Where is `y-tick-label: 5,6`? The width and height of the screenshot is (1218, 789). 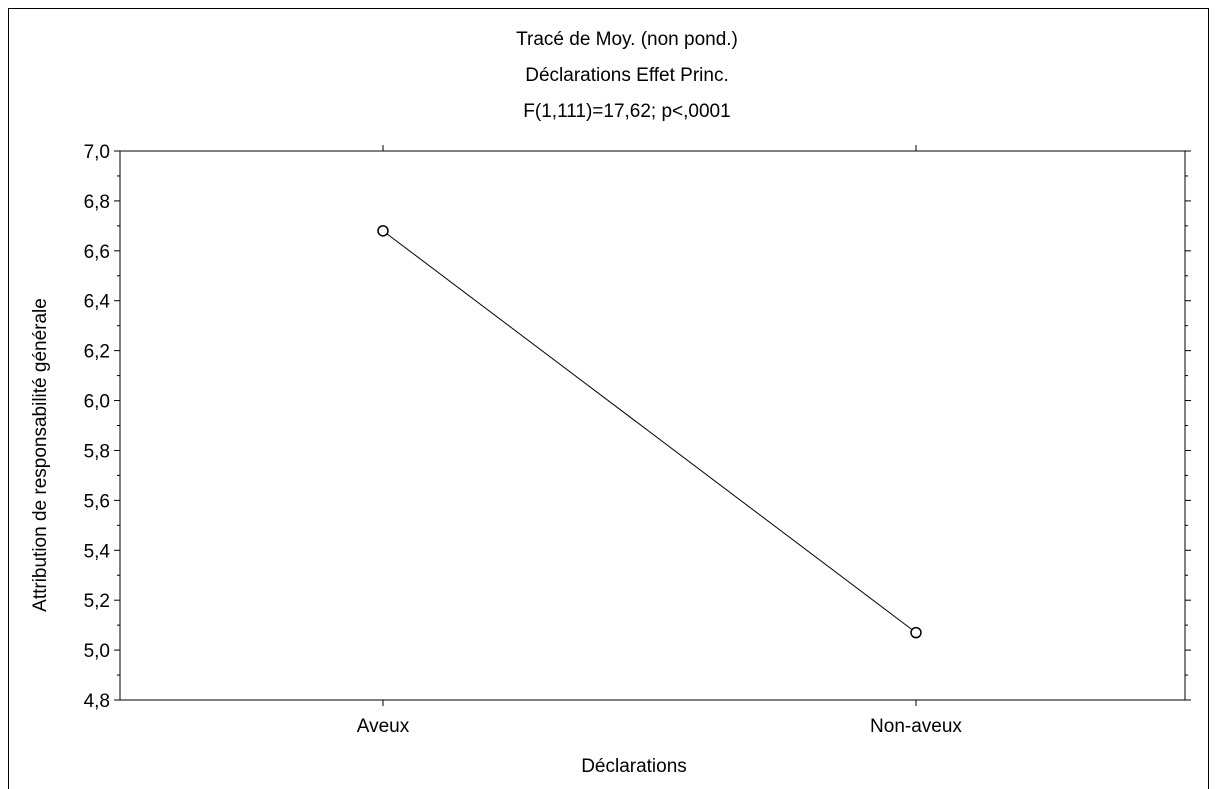
y-tick-label: 5,6 is located at coordinates (97, 501).